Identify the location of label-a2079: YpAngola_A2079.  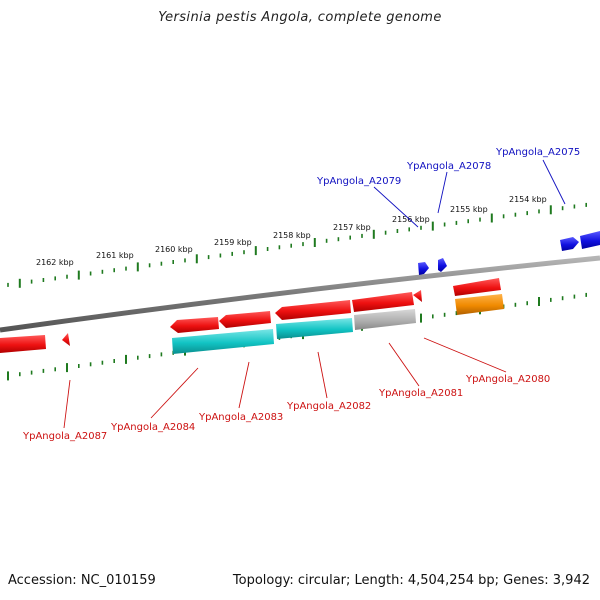
(358, 181).